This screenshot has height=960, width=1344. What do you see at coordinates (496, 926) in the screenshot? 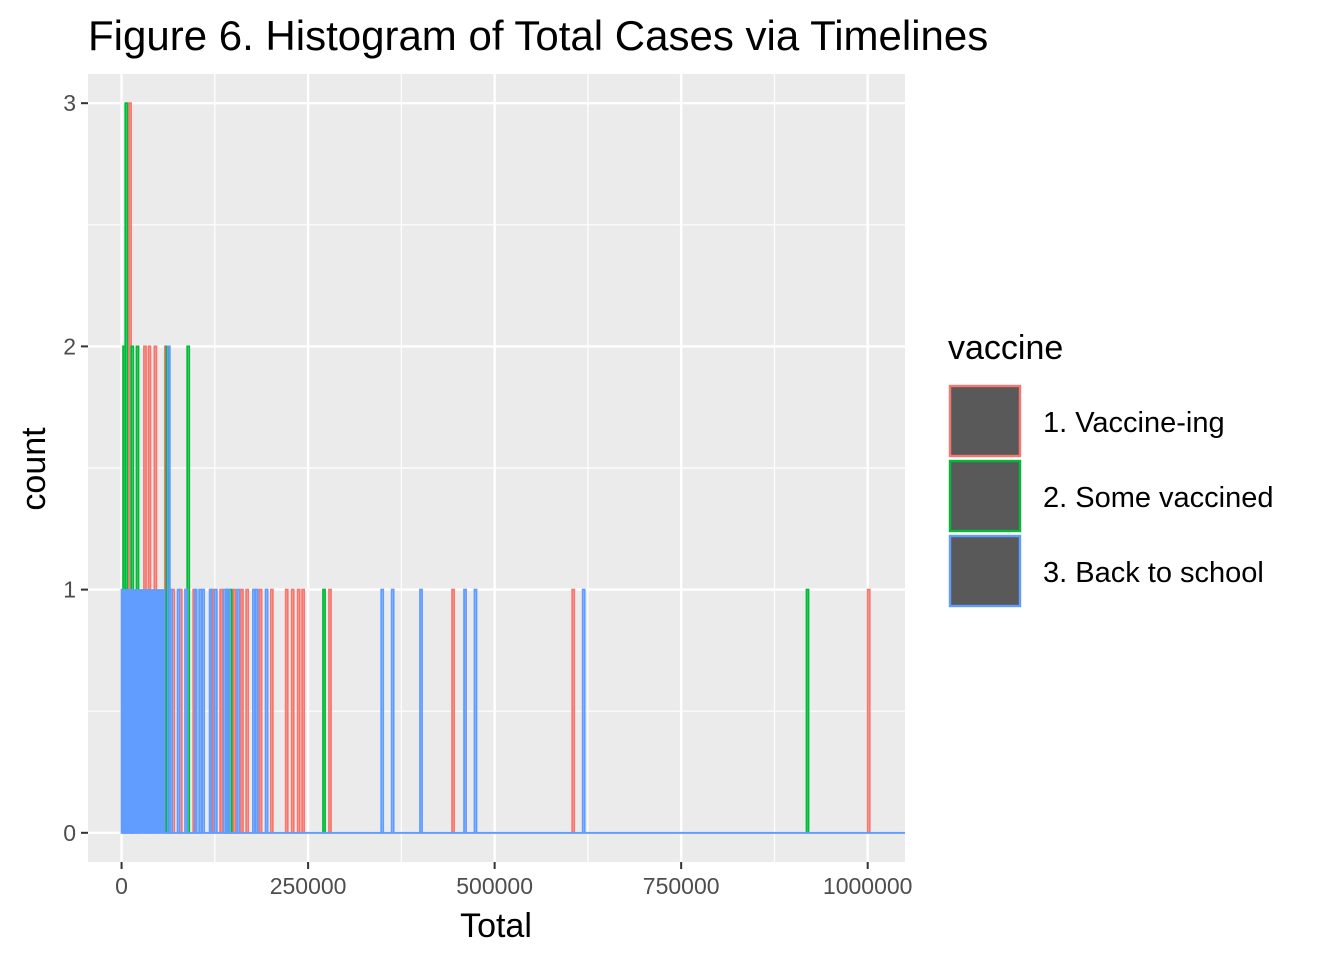
I see `x-axis-title: Total` at bounding box center [496, 926].